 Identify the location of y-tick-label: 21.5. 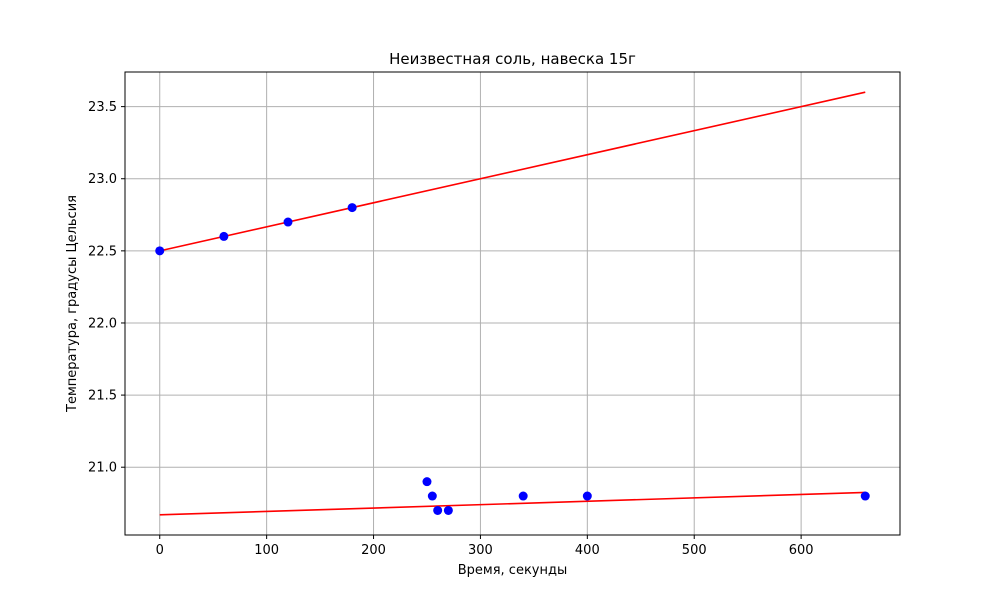
(102, 396).